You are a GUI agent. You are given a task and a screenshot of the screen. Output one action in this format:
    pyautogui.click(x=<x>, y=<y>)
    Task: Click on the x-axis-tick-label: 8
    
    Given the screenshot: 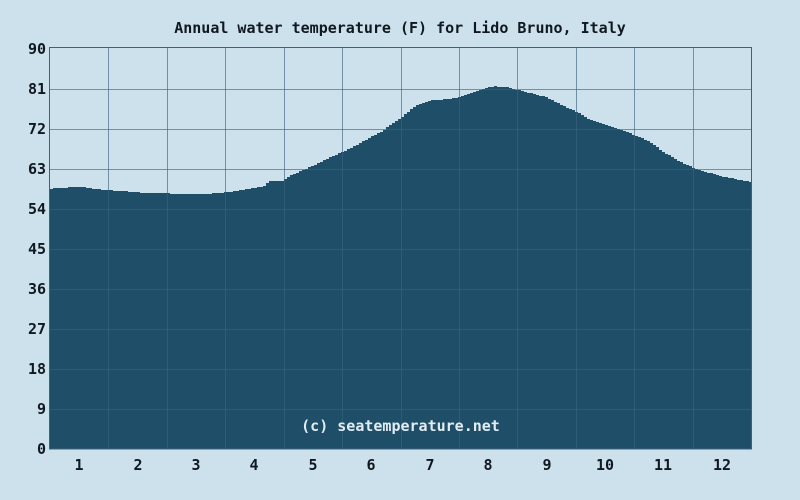 What is the action you would take?
    pyautogui.click(x=487, y=465)
    